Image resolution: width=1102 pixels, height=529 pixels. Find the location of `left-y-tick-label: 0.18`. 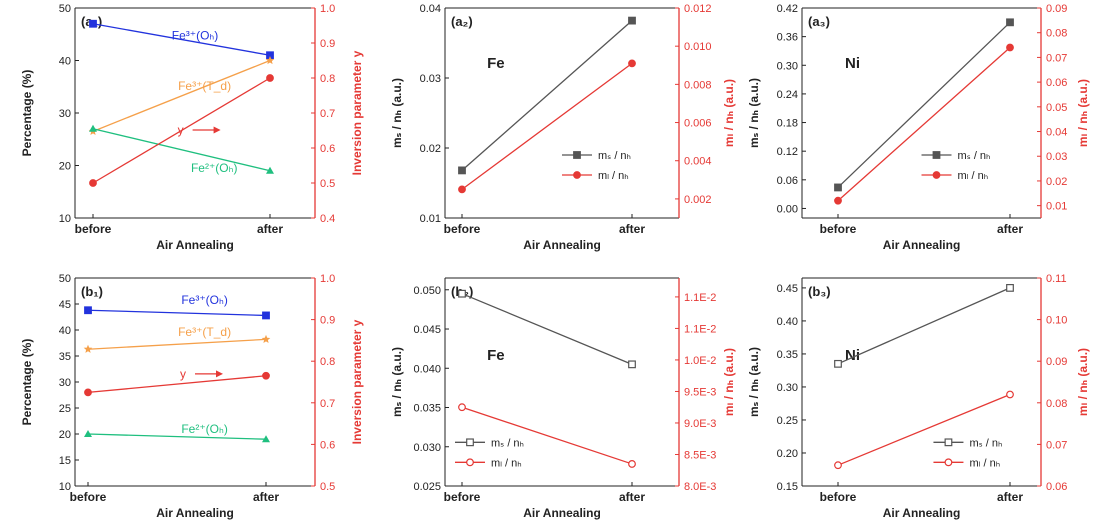

left-y-tick-label: 0.18 is located at coordinates (787, 124).